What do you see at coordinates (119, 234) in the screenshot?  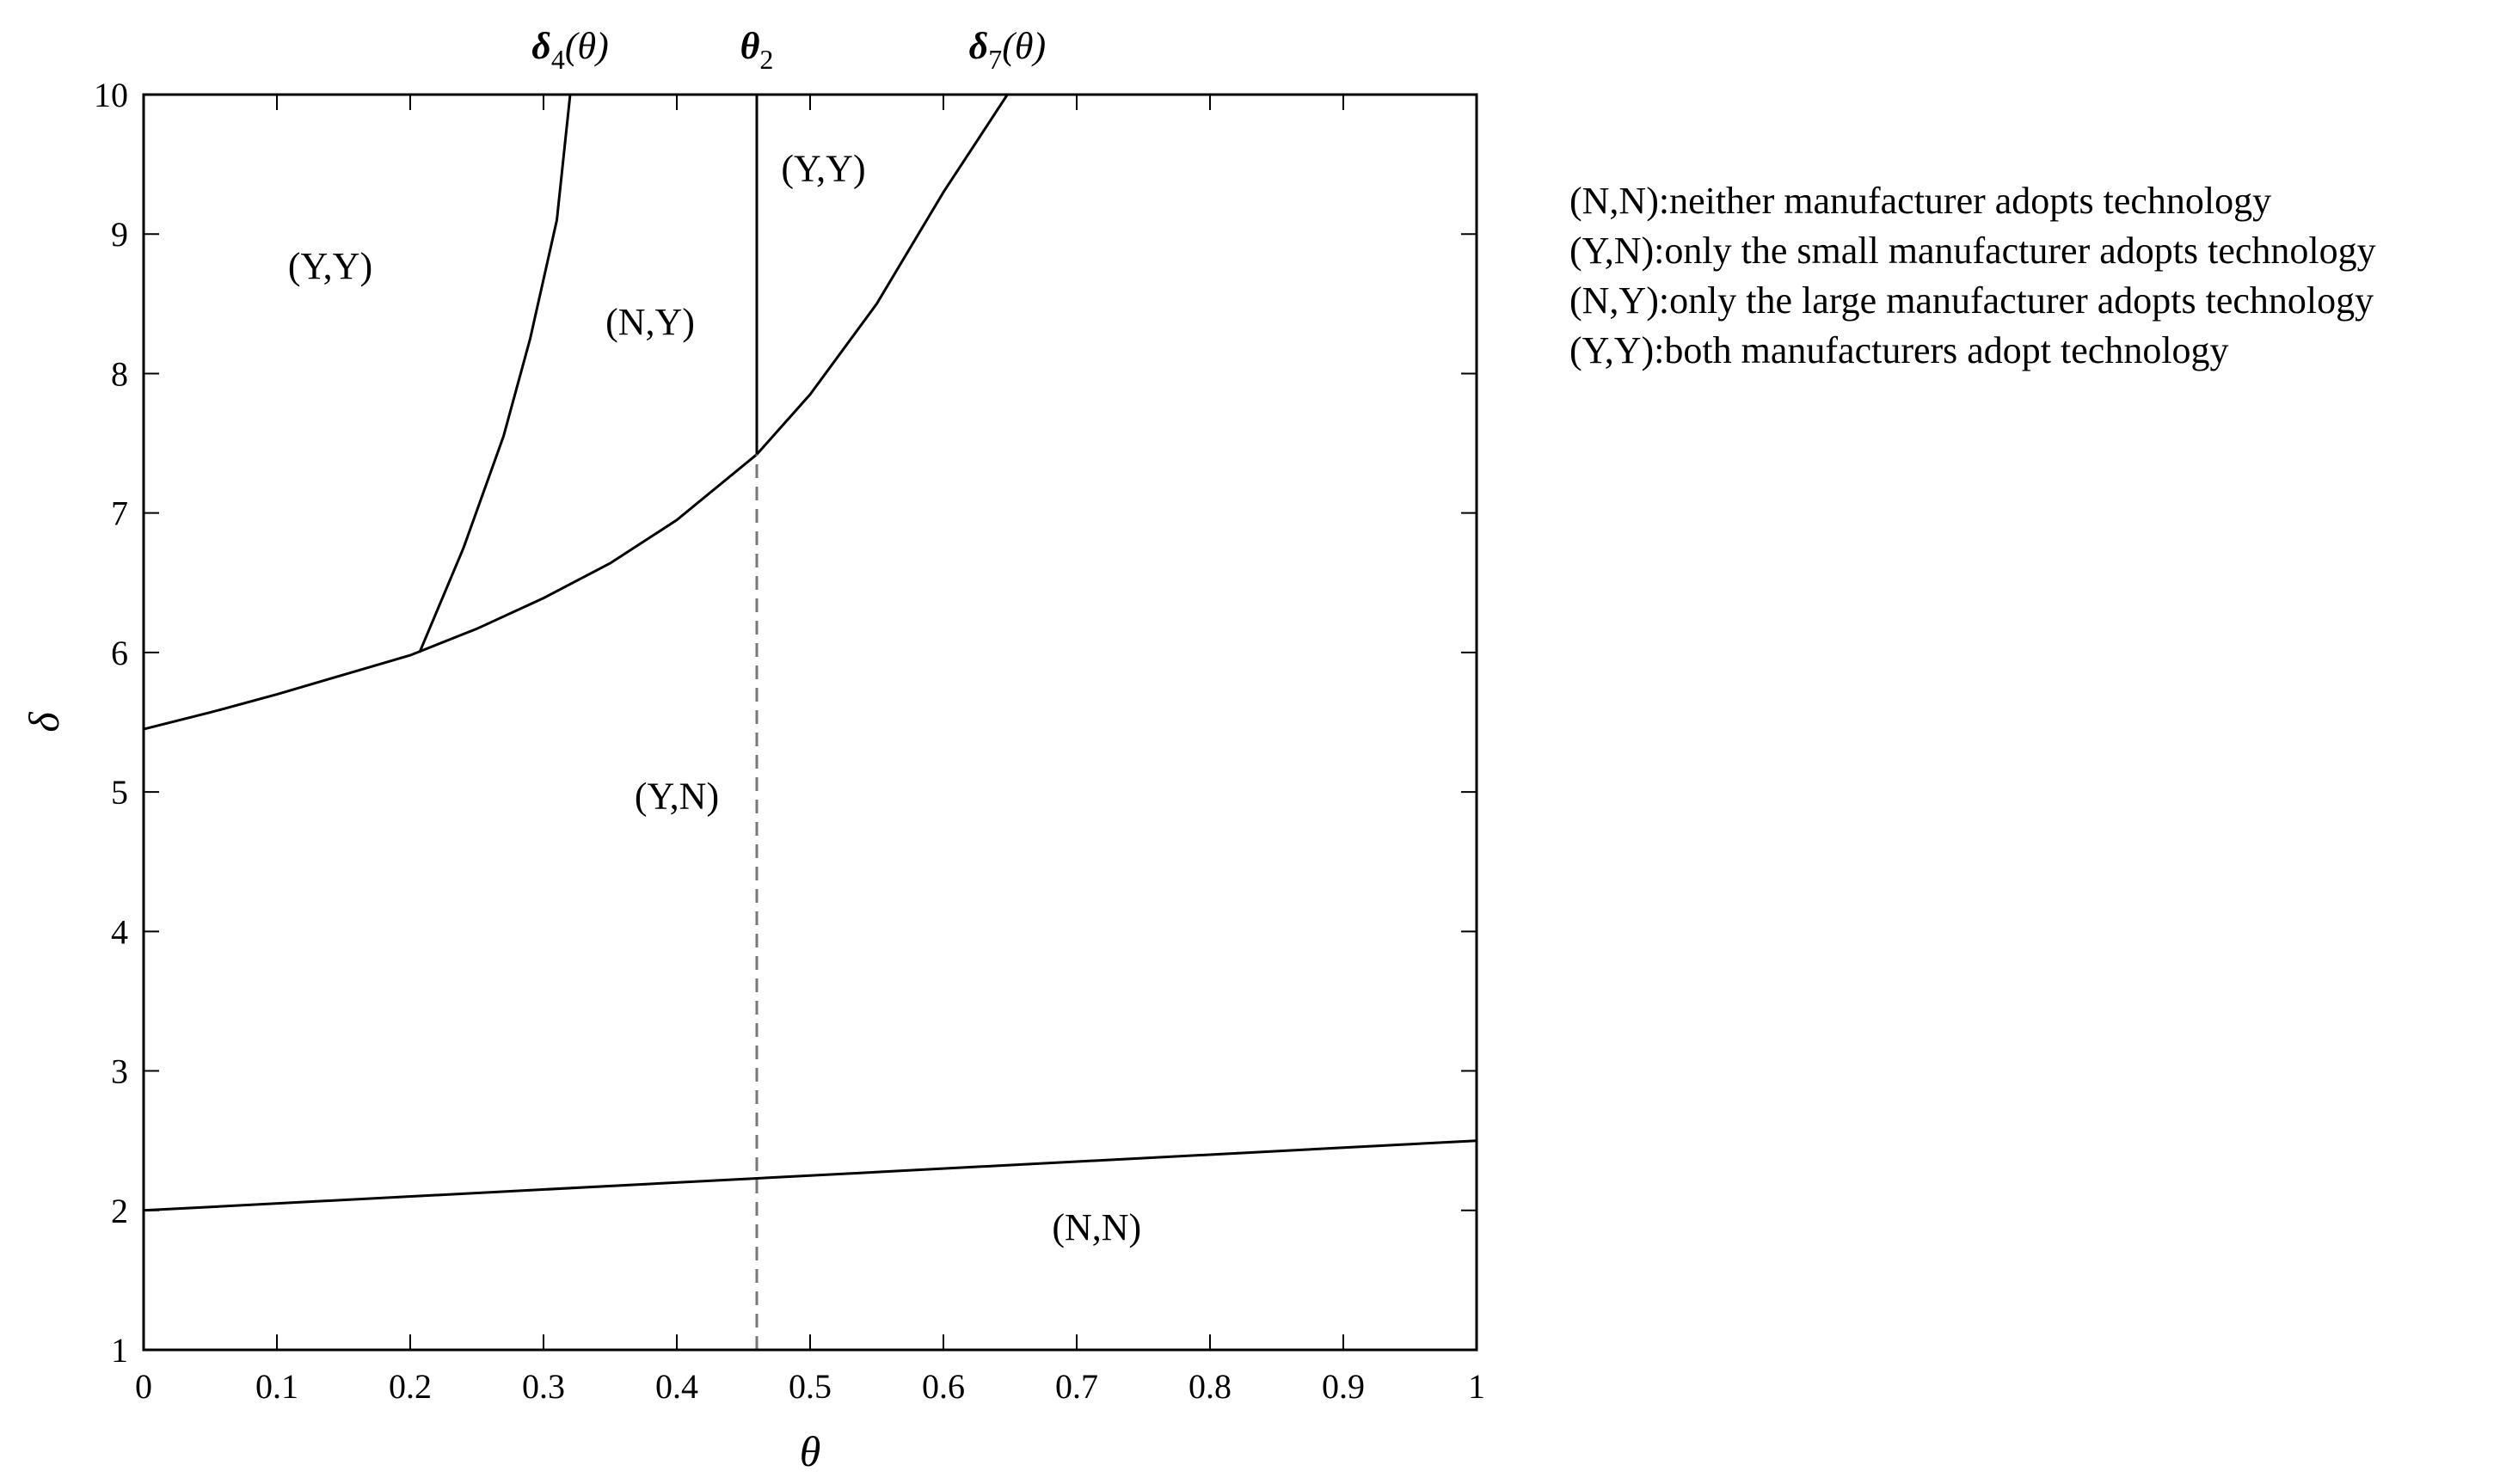 I see `y-tick-label: 9` at bounding box center [119, 234].